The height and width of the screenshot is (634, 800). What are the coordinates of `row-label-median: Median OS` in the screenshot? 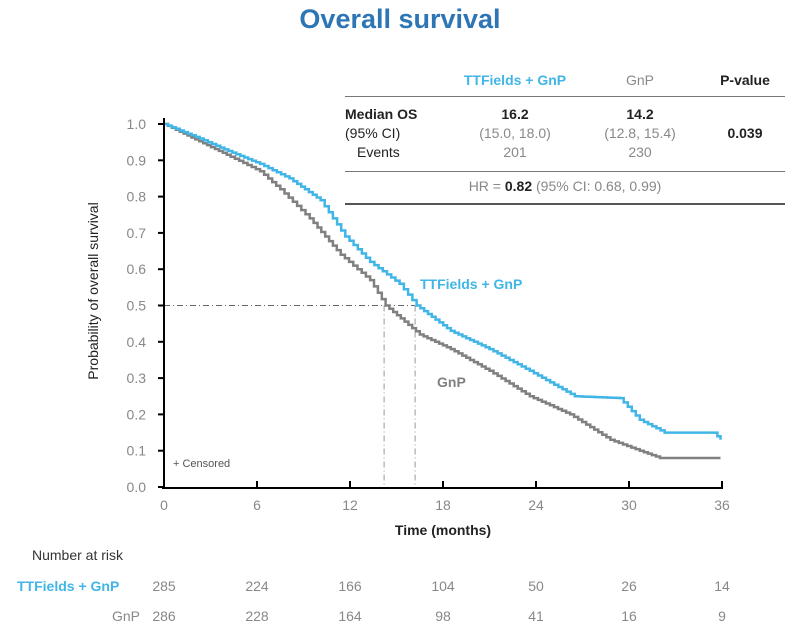 It's located at (381, 114).